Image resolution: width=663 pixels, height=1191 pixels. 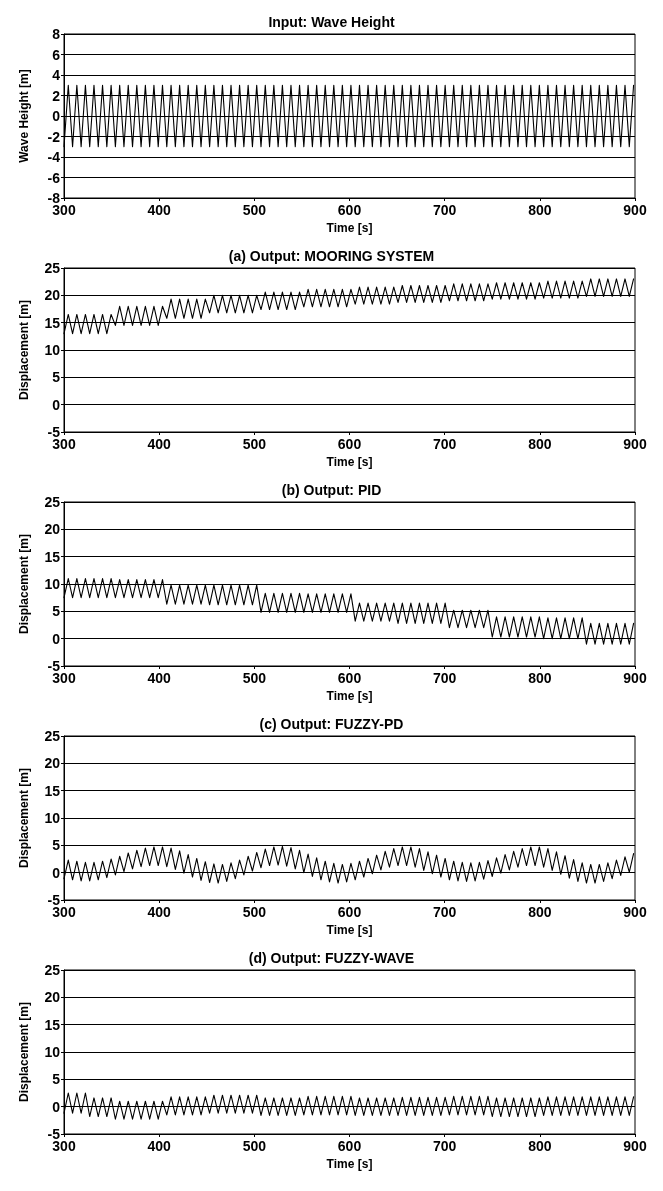 I want to click on y-tick-label: 2, so click(x=56, y=95).